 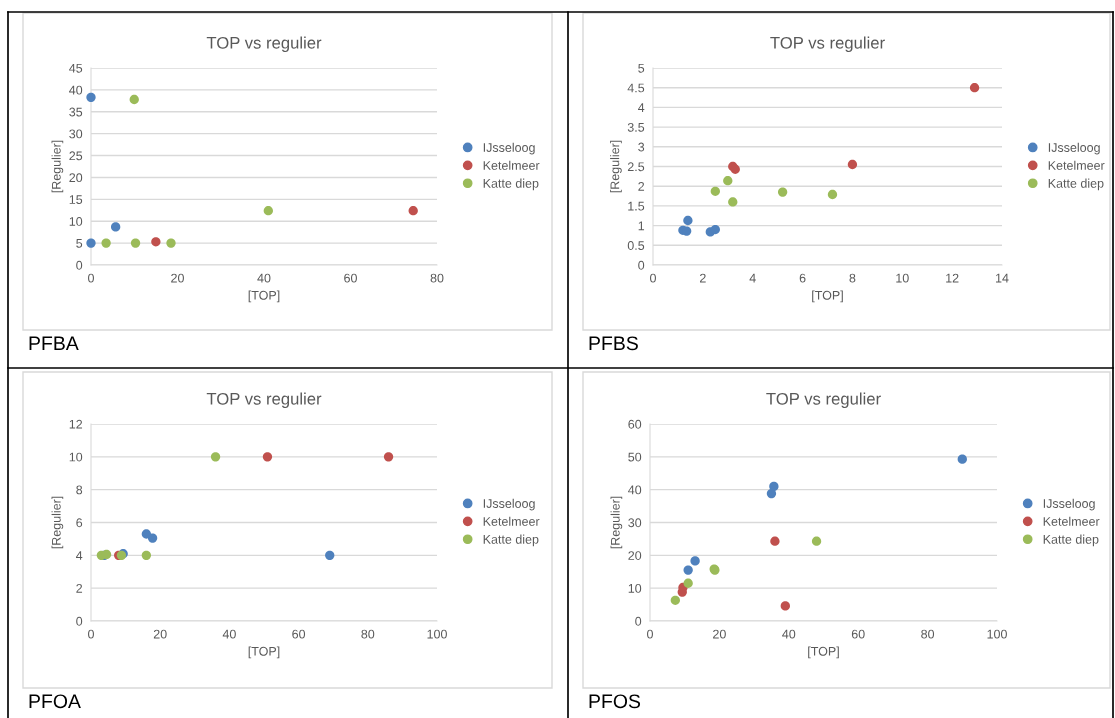 I want to click on y-tick-label: 3.5, so click(x=636, y=127).